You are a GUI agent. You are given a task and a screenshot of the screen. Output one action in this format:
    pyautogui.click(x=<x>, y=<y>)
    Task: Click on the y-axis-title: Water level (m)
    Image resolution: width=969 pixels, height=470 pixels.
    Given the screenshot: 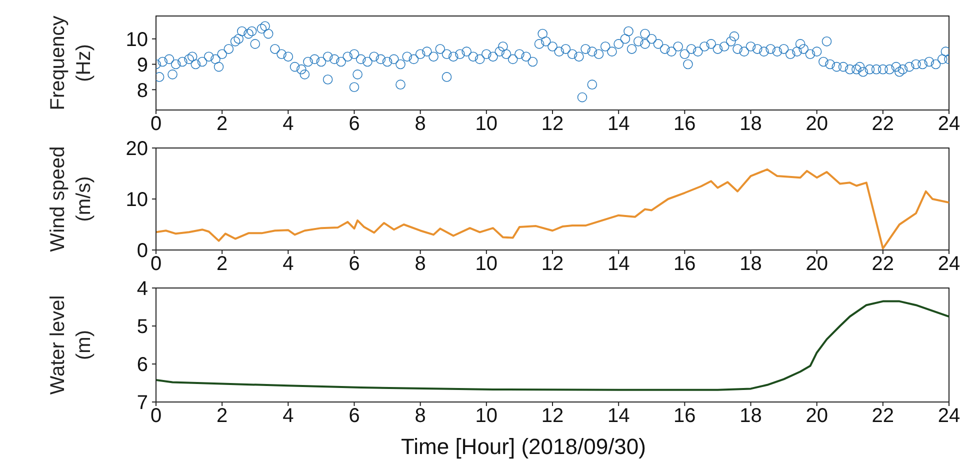 What is the action you would take?
    pyautogui.click(x=71, y=345)
    